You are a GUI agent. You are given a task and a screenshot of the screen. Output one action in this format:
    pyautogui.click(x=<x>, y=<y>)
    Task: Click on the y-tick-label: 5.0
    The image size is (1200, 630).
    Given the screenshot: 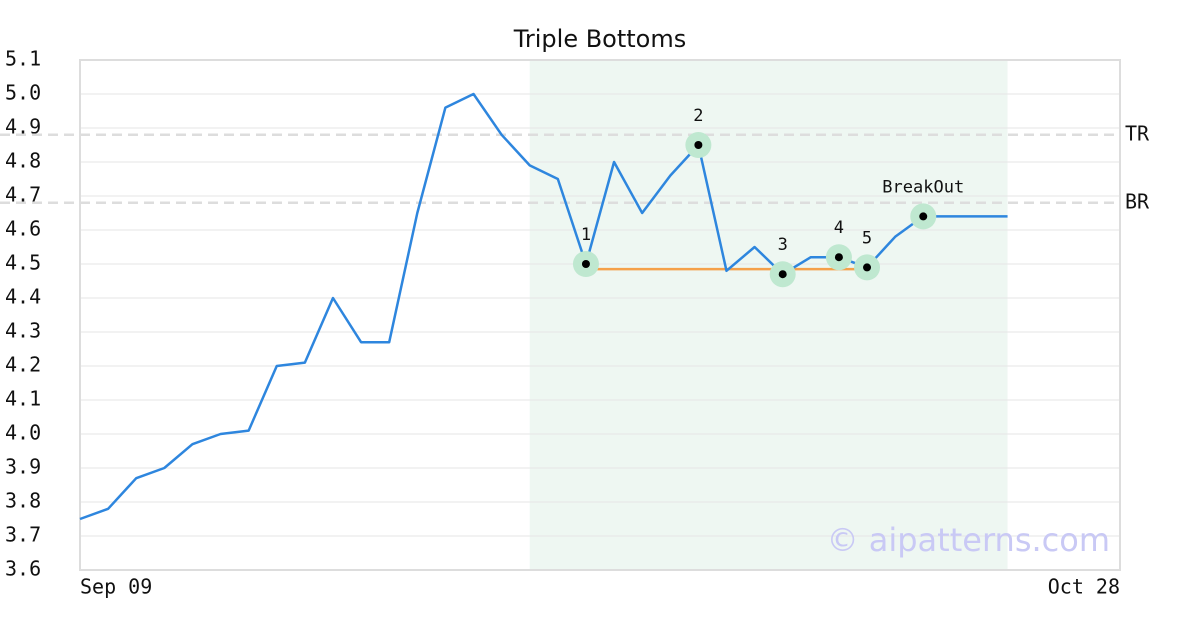 What is the action you would take?
    pyautogui.click(x=23, y=93)
    